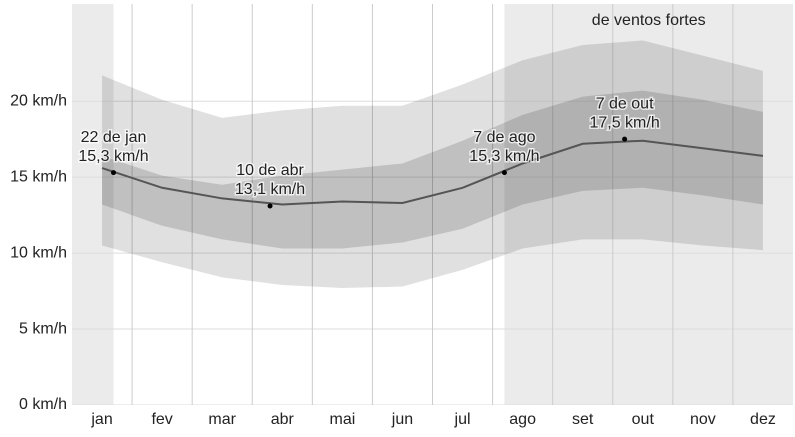  Describe the element at coordinates (38, 252) in the screenshot. I see `y-tick-label: 10 km/h` at that location.